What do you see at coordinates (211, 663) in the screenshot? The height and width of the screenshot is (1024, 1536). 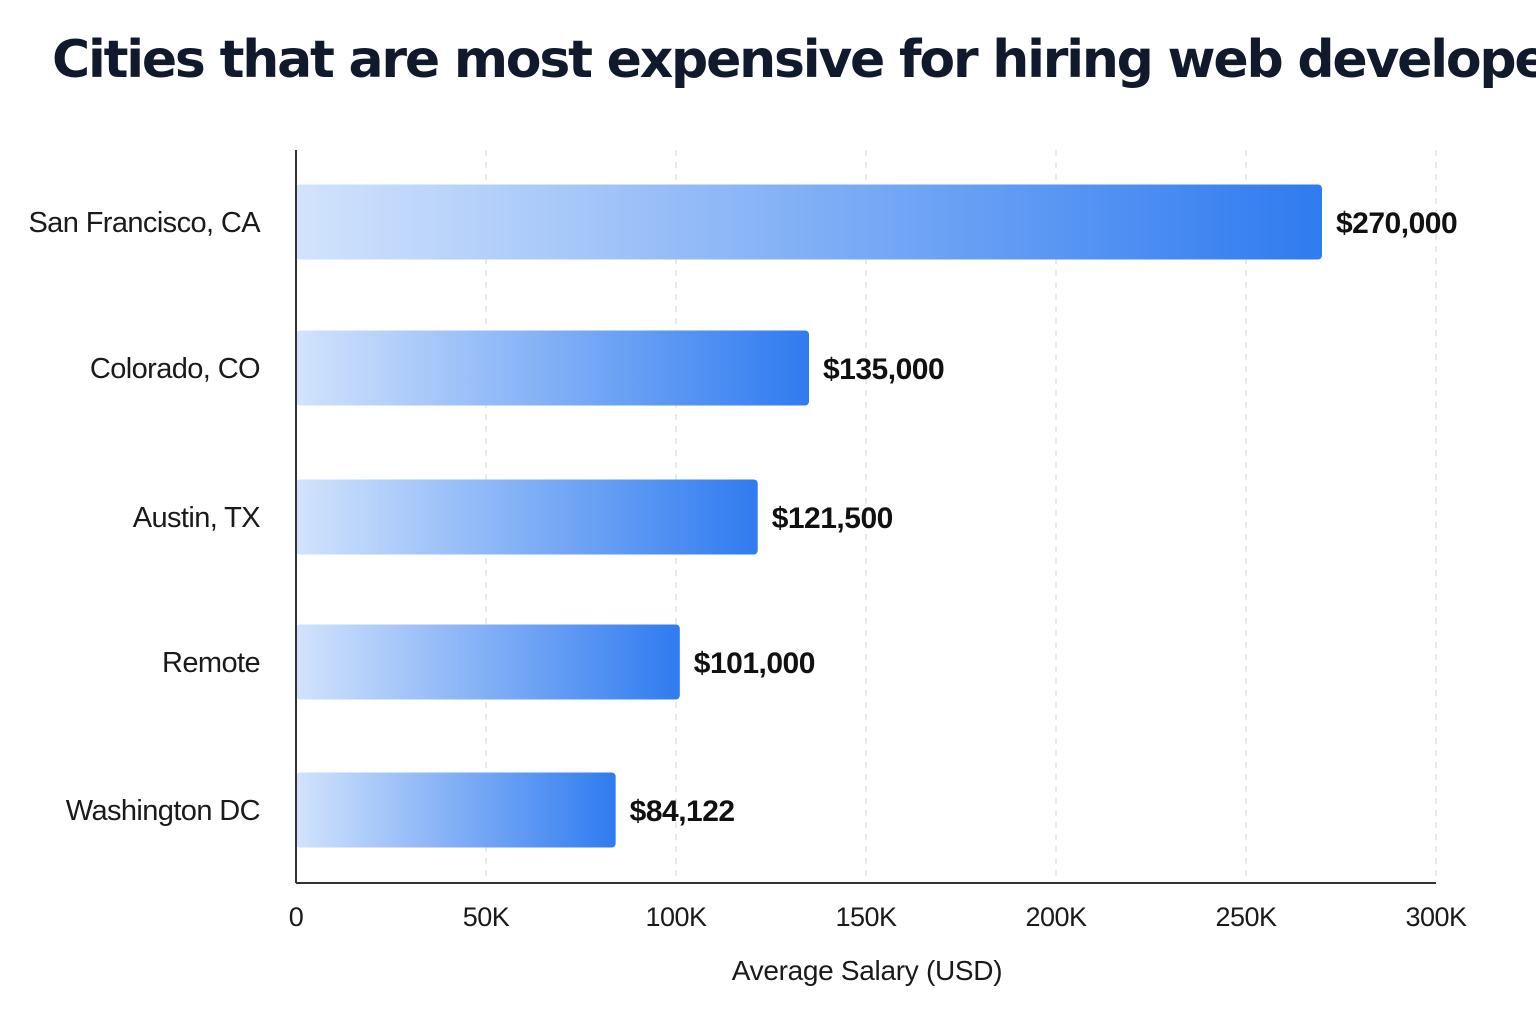 I see `category-label: Remote` at bounding box center [211, 663].